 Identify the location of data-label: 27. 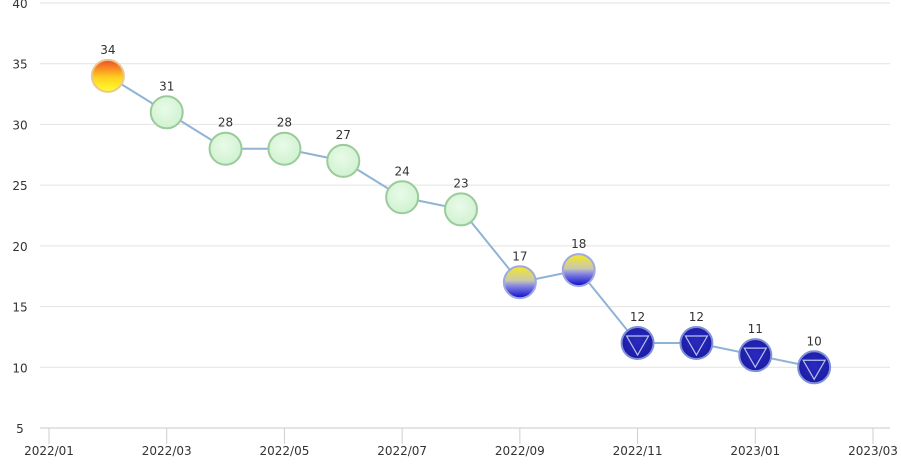
(343, 135).